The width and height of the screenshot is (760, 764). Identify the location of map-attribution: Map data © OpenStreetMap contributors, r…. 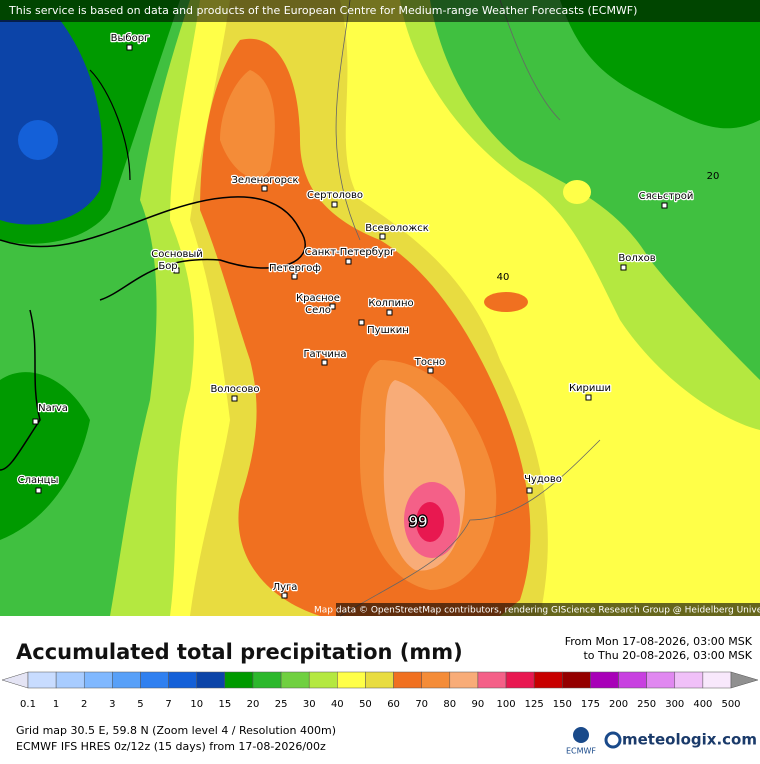
(537, 611).